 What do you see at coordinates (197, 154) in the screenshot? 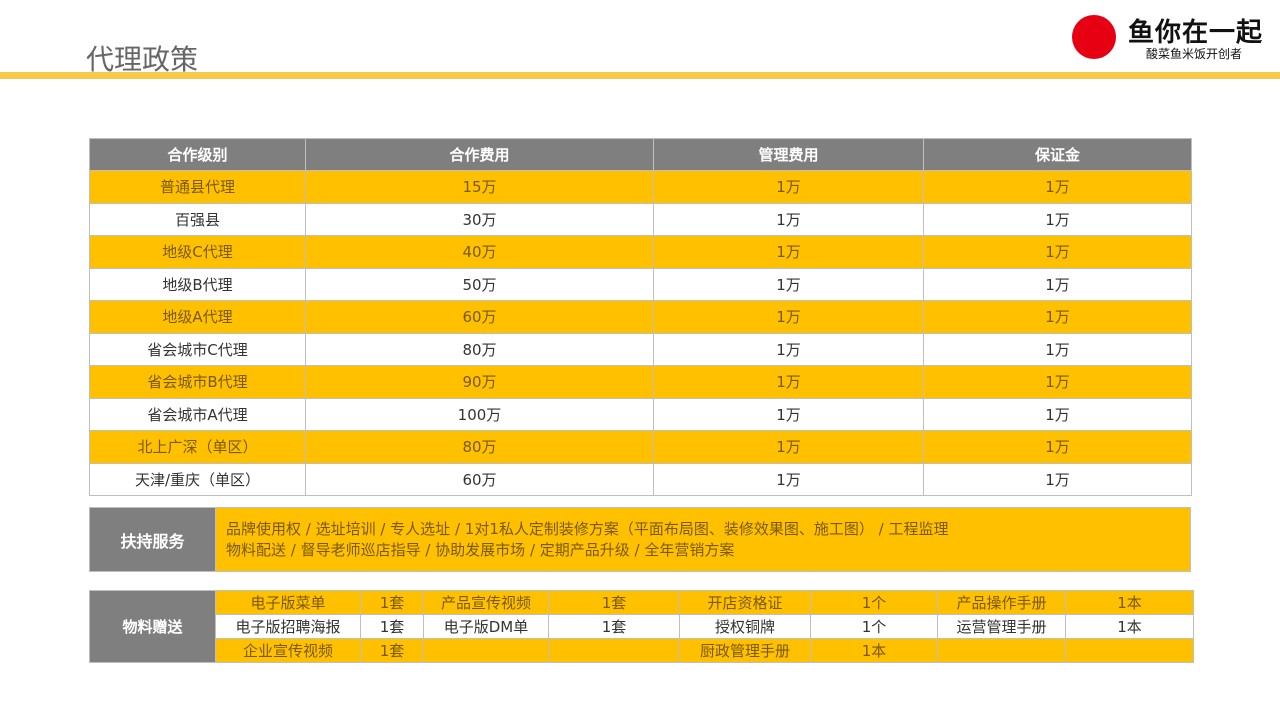
I see `column-header: 合作级别` at bounding box center [197, 154].